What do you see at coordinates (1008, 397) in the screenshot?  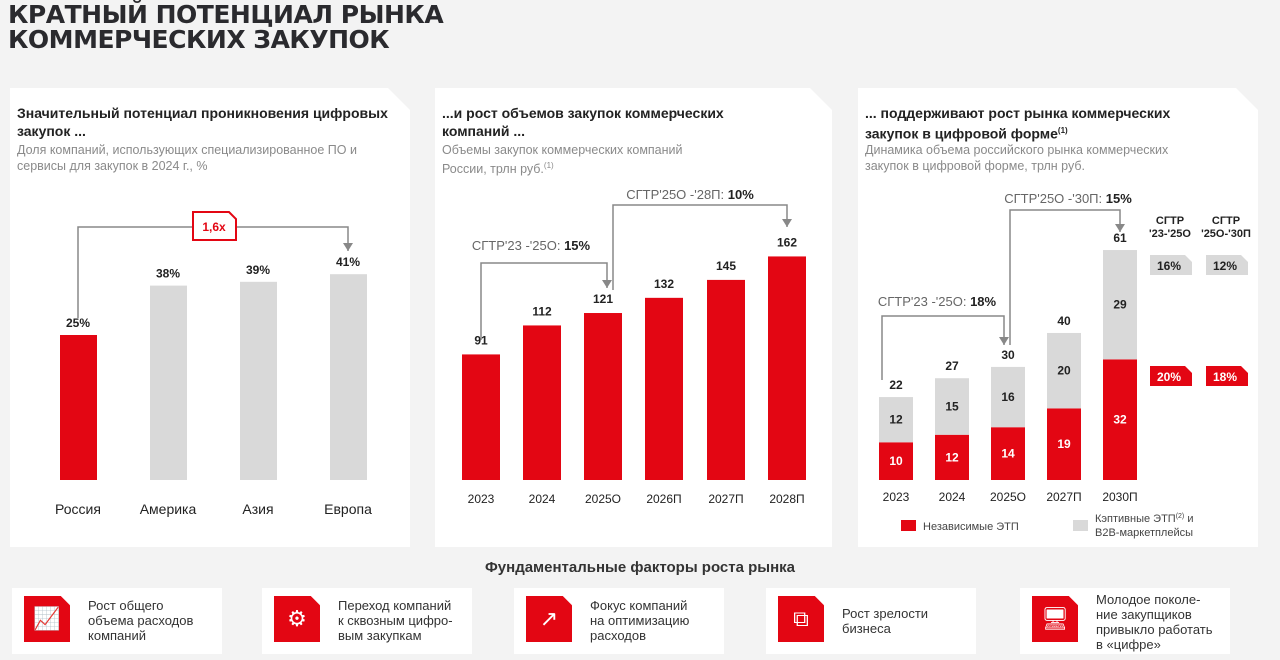 I see `bar-captive-2025О` at bounding box center [1008, 397].